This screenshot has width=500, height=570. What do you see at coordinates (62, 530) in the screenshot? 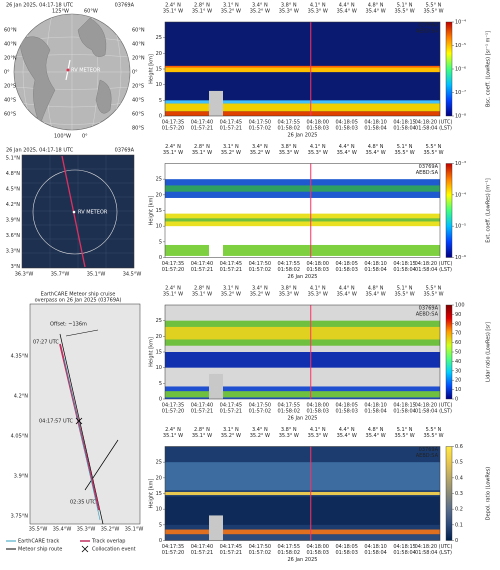
I see `x-tick-label: 35.4°W` at bounding box center [62, 530].